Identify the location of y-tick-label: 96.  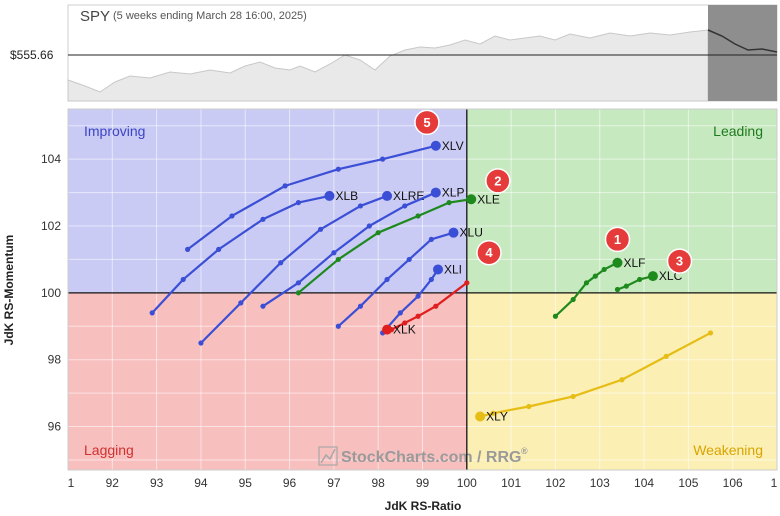
(55, 427).